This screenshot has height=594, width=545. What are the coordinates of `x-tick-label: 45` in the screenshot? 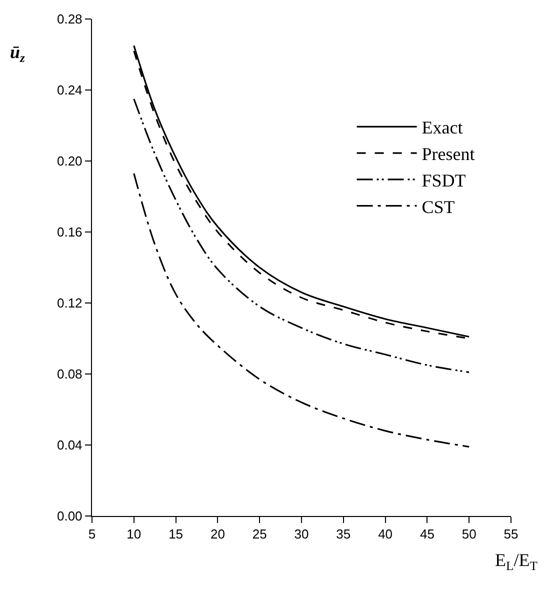 It's located at (427, 534).